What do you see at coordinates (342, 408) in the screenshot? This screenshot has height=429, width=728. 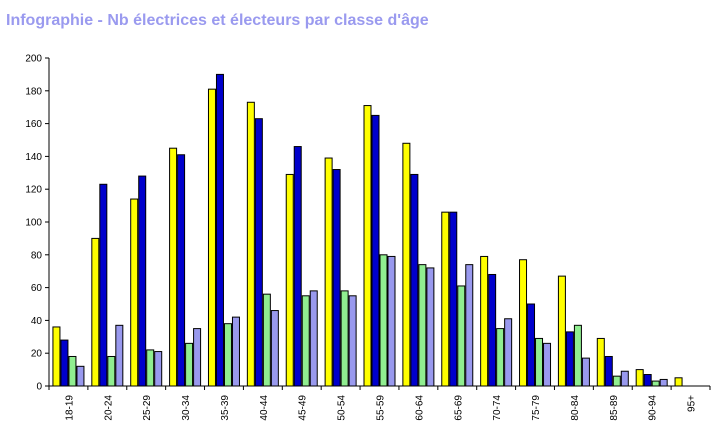 I see `x-tick-label: 50-54` at bounding box center [342, 408].